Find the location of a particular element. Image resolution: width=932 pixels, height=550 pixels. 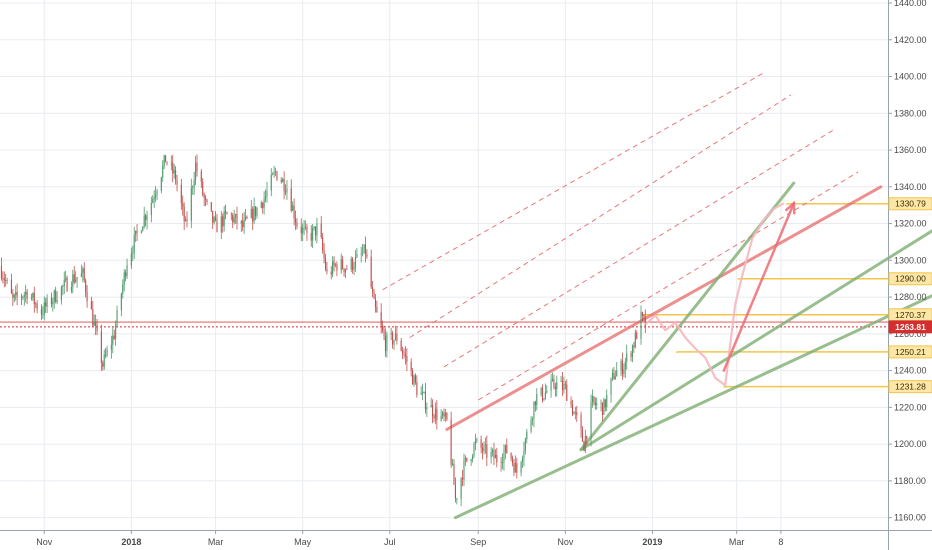

forecast-path is located at coordinates (720, 293).